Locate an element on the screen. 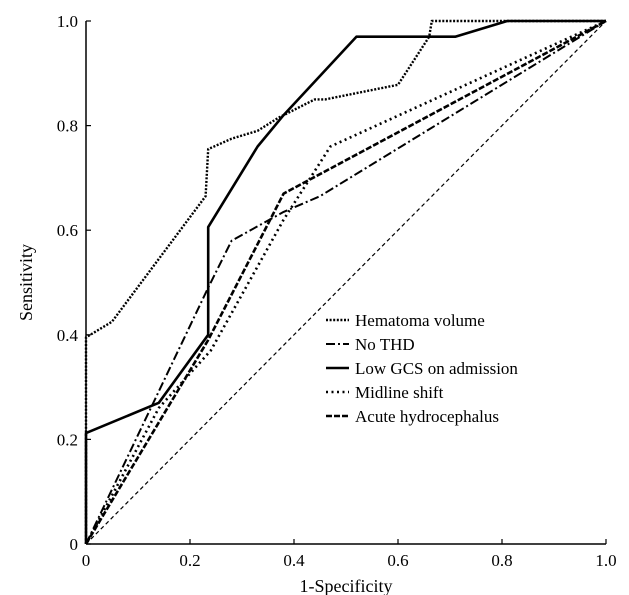 This screenshot has width=629, height=595. legend-label-low-gcs-on-admission: Low GCS on admission is located at coordinates (436, 368).